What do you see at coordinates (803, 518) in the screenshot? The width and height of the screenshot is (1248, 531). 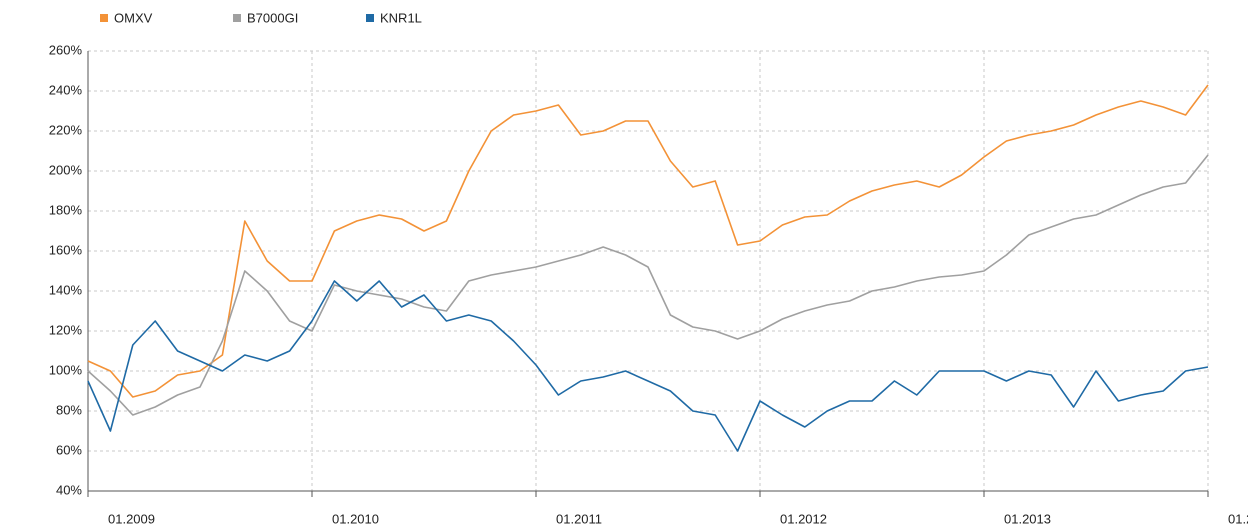 I see `x-tick-label: 01.2012` at bounding box center [803, 518].